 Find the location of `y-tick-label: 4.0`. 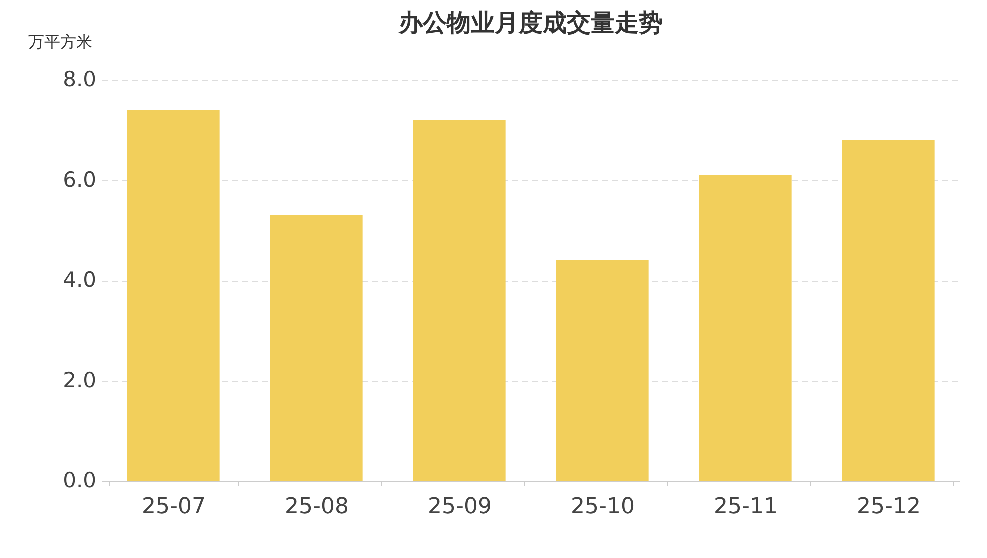

y-tick-label: 4.0 is located at coordinates (79, 280).